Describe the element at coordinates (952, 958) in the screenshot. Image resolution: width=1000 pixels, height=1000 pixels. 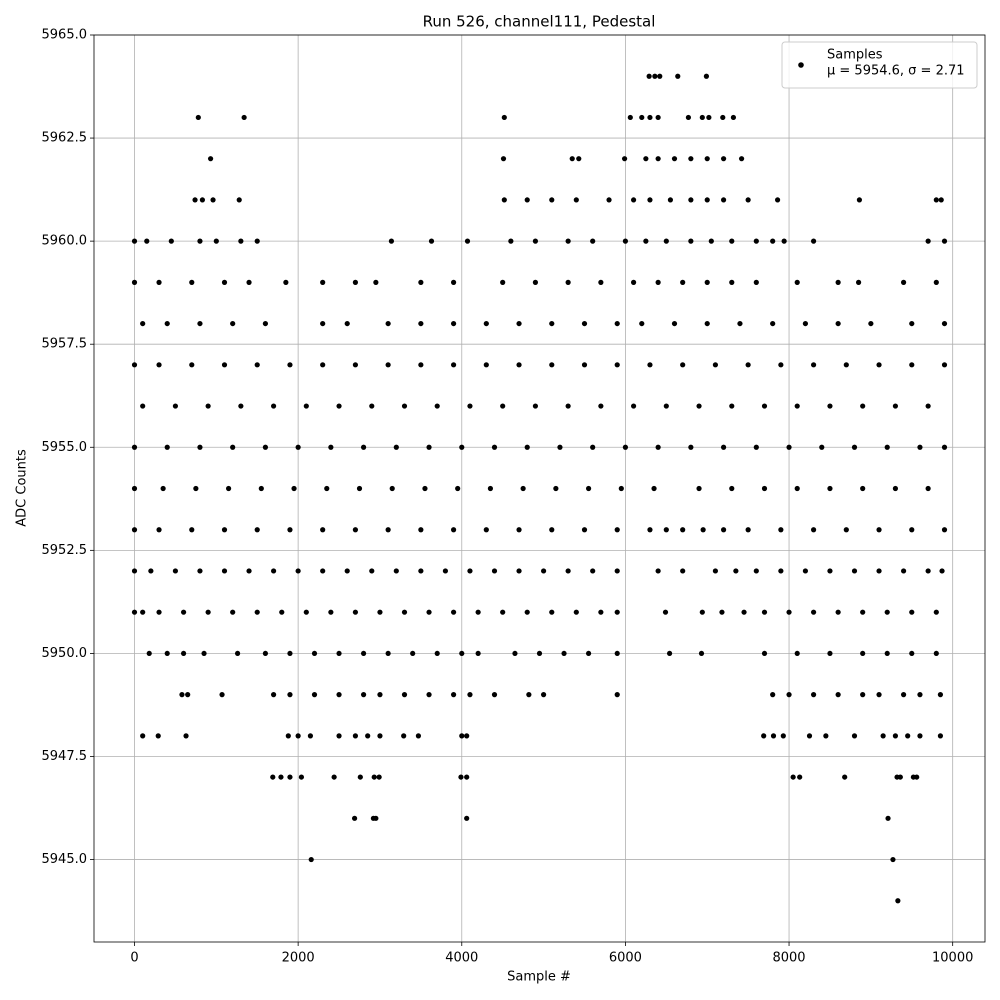
I see `x-tick-label: 10000` at that location.